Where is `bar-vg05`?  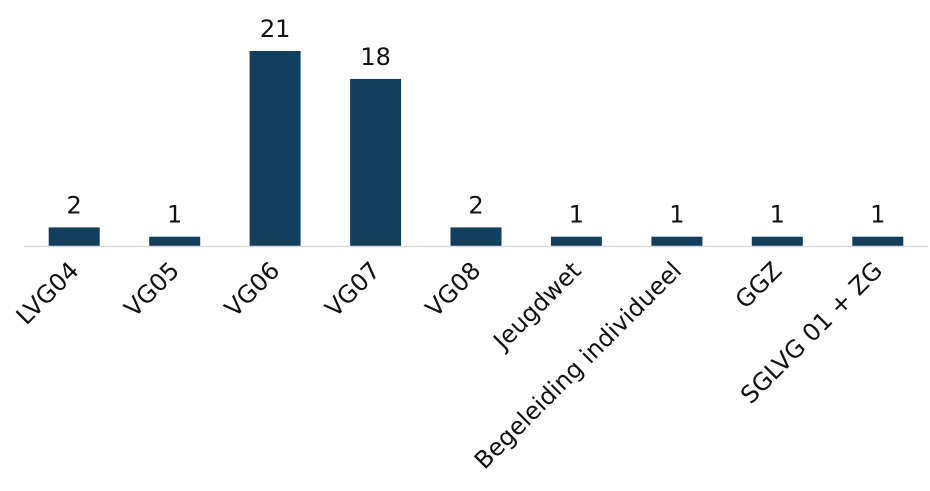 bar-vg05 is located at coordinates (175, 241).